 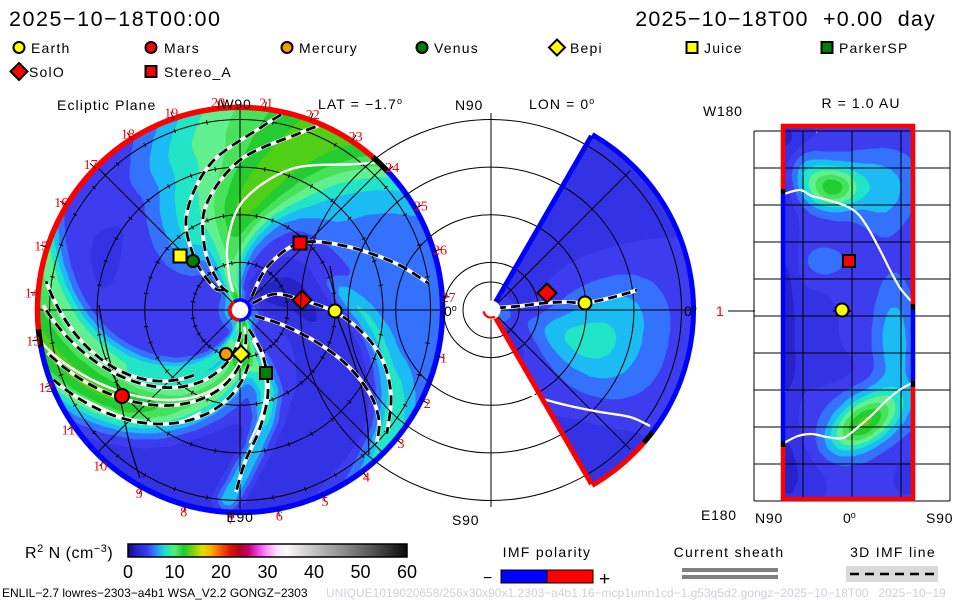 I want to click on svg-text: LON = 0o, so click(x=562, y=104).